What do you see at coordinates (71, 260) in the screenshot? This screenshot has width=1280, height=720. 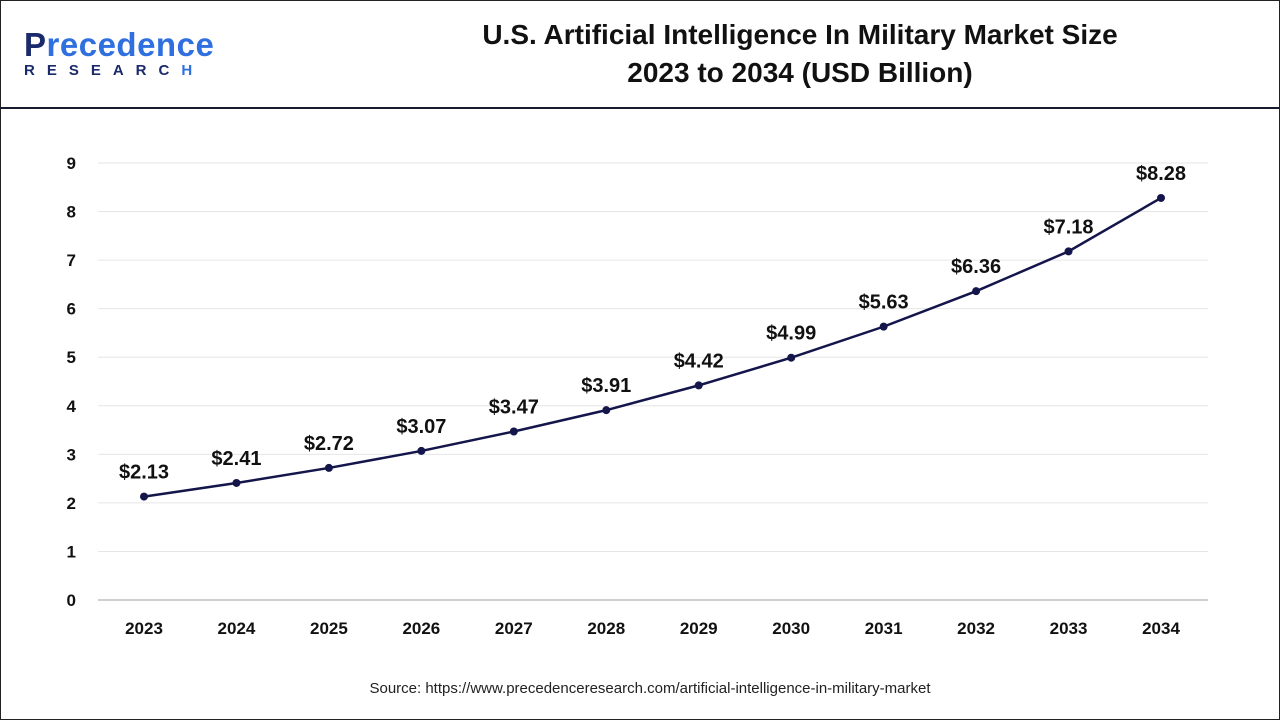 I see `y-tick-label: 7` at bounding box center [71, 260].